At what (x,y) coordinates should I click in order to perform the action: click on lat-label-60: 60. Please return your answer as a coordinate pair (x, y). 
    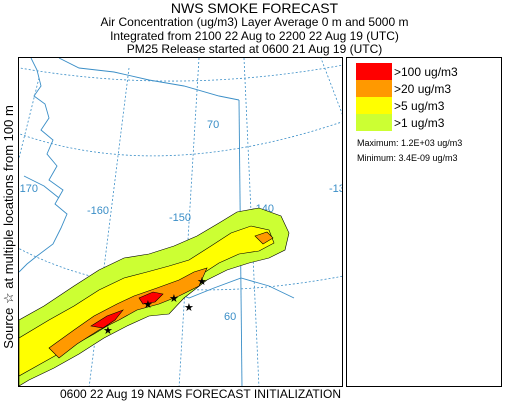
    Looking at the image, I should click on (230, 317).